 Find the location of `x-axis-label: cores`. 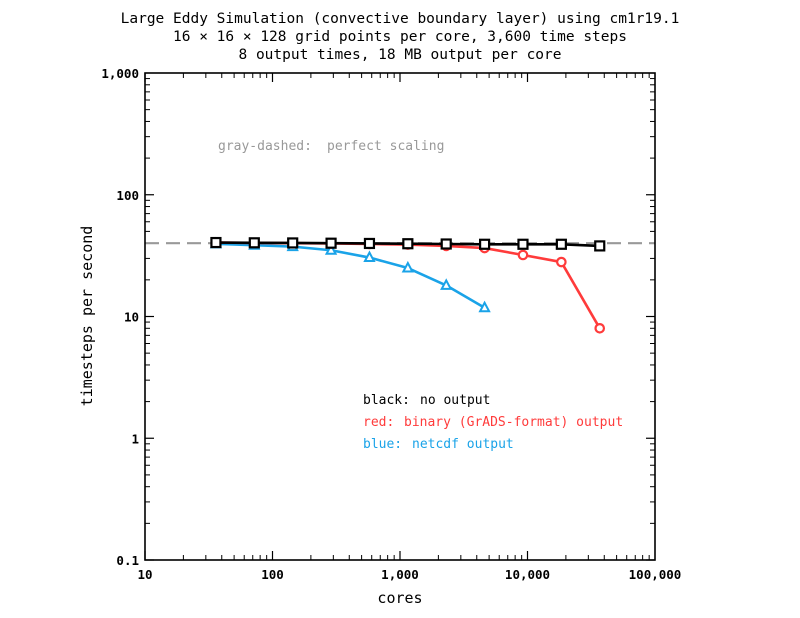

x-axis-label: cores is located at coordinates (399, 598).